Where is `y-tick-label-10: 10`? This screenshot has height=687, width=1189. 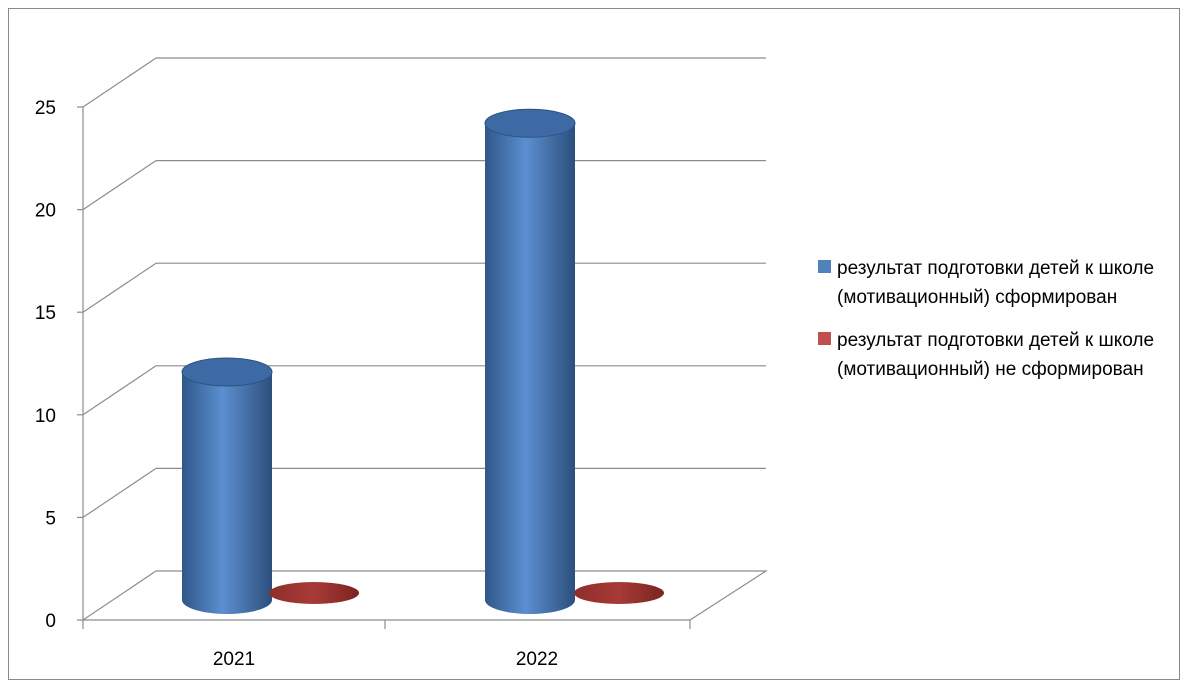 y-tick-label-10: 10 is located at coordinates (45, 416).